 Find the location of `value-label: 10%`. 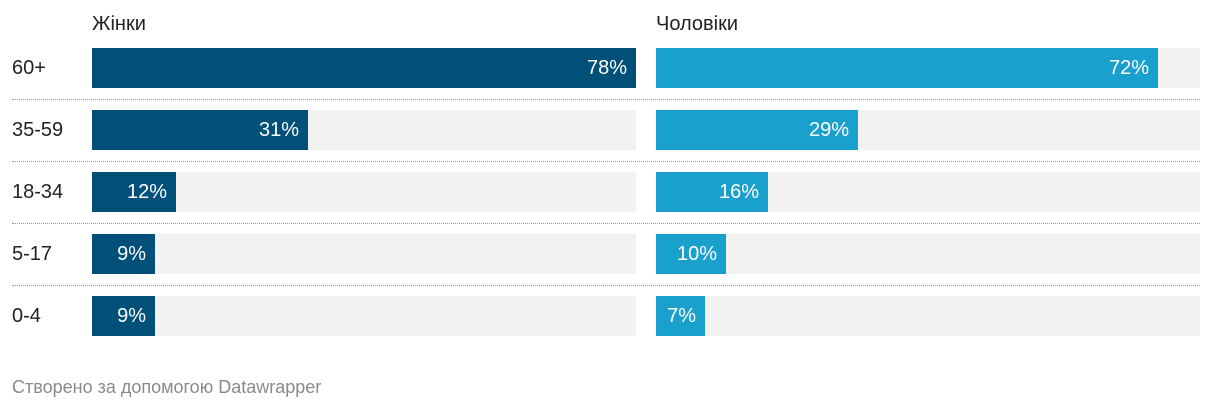

value-label: 10% is located at coordinates (696, 254).